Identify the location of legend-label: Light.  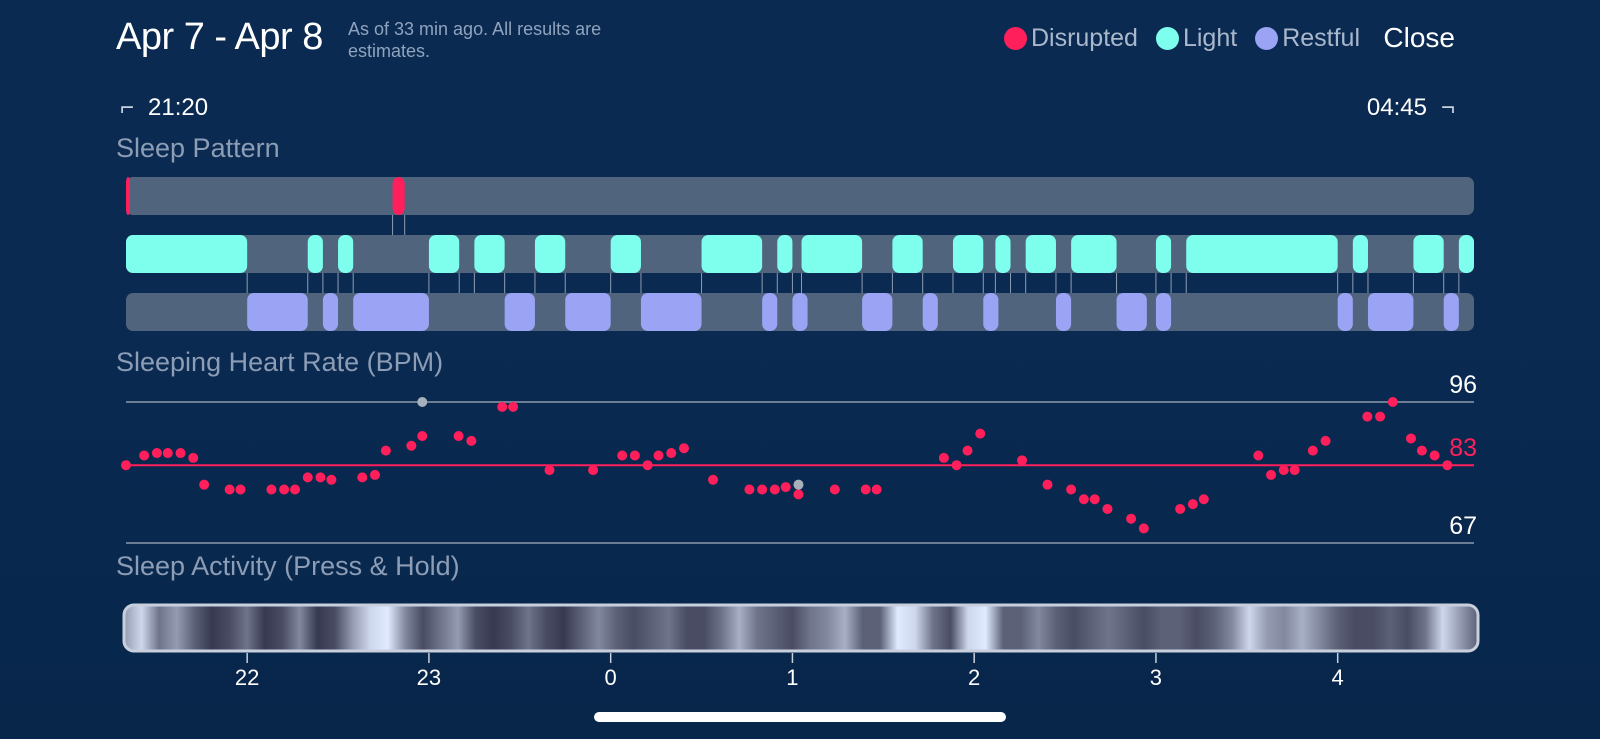
(1210, 38).